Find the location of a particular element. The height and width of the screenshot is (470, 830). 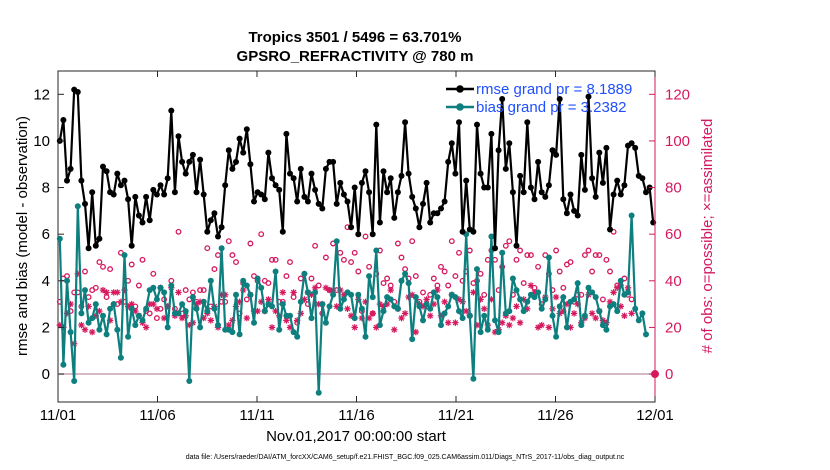

x-tick-label: 12/01 is located at coordinates (655, 415).